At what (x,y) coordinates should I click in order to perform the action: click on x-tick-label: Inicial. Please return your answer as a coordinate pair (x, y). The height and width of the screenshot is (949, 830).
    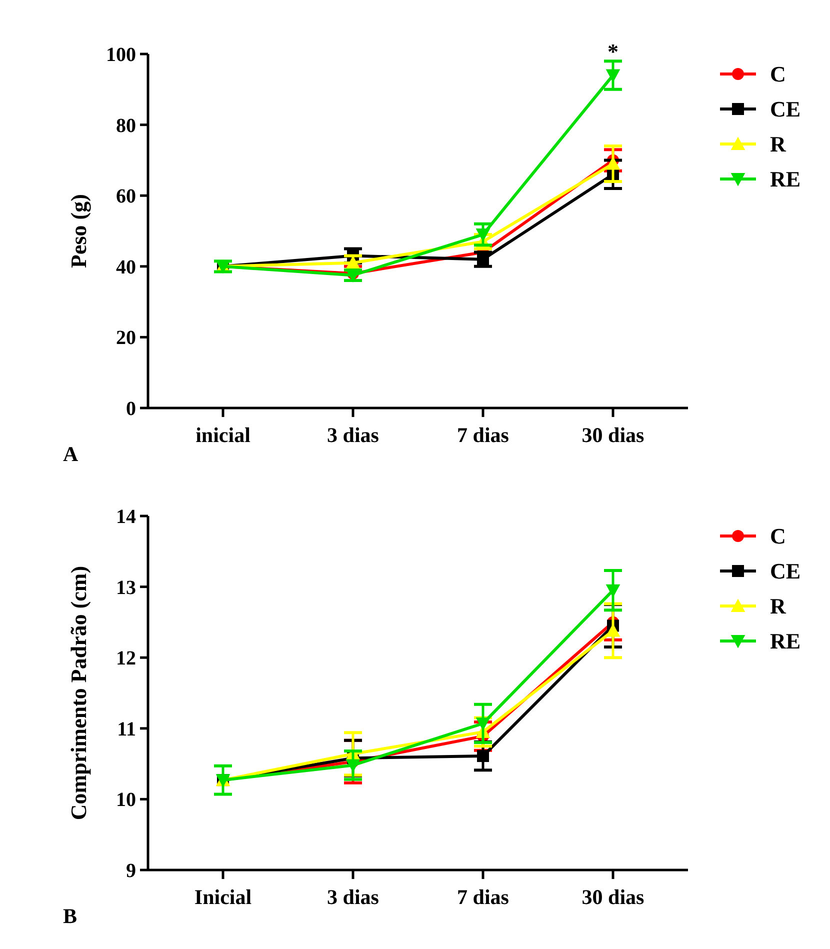
    Looking at the image, I should click on (223, 897).